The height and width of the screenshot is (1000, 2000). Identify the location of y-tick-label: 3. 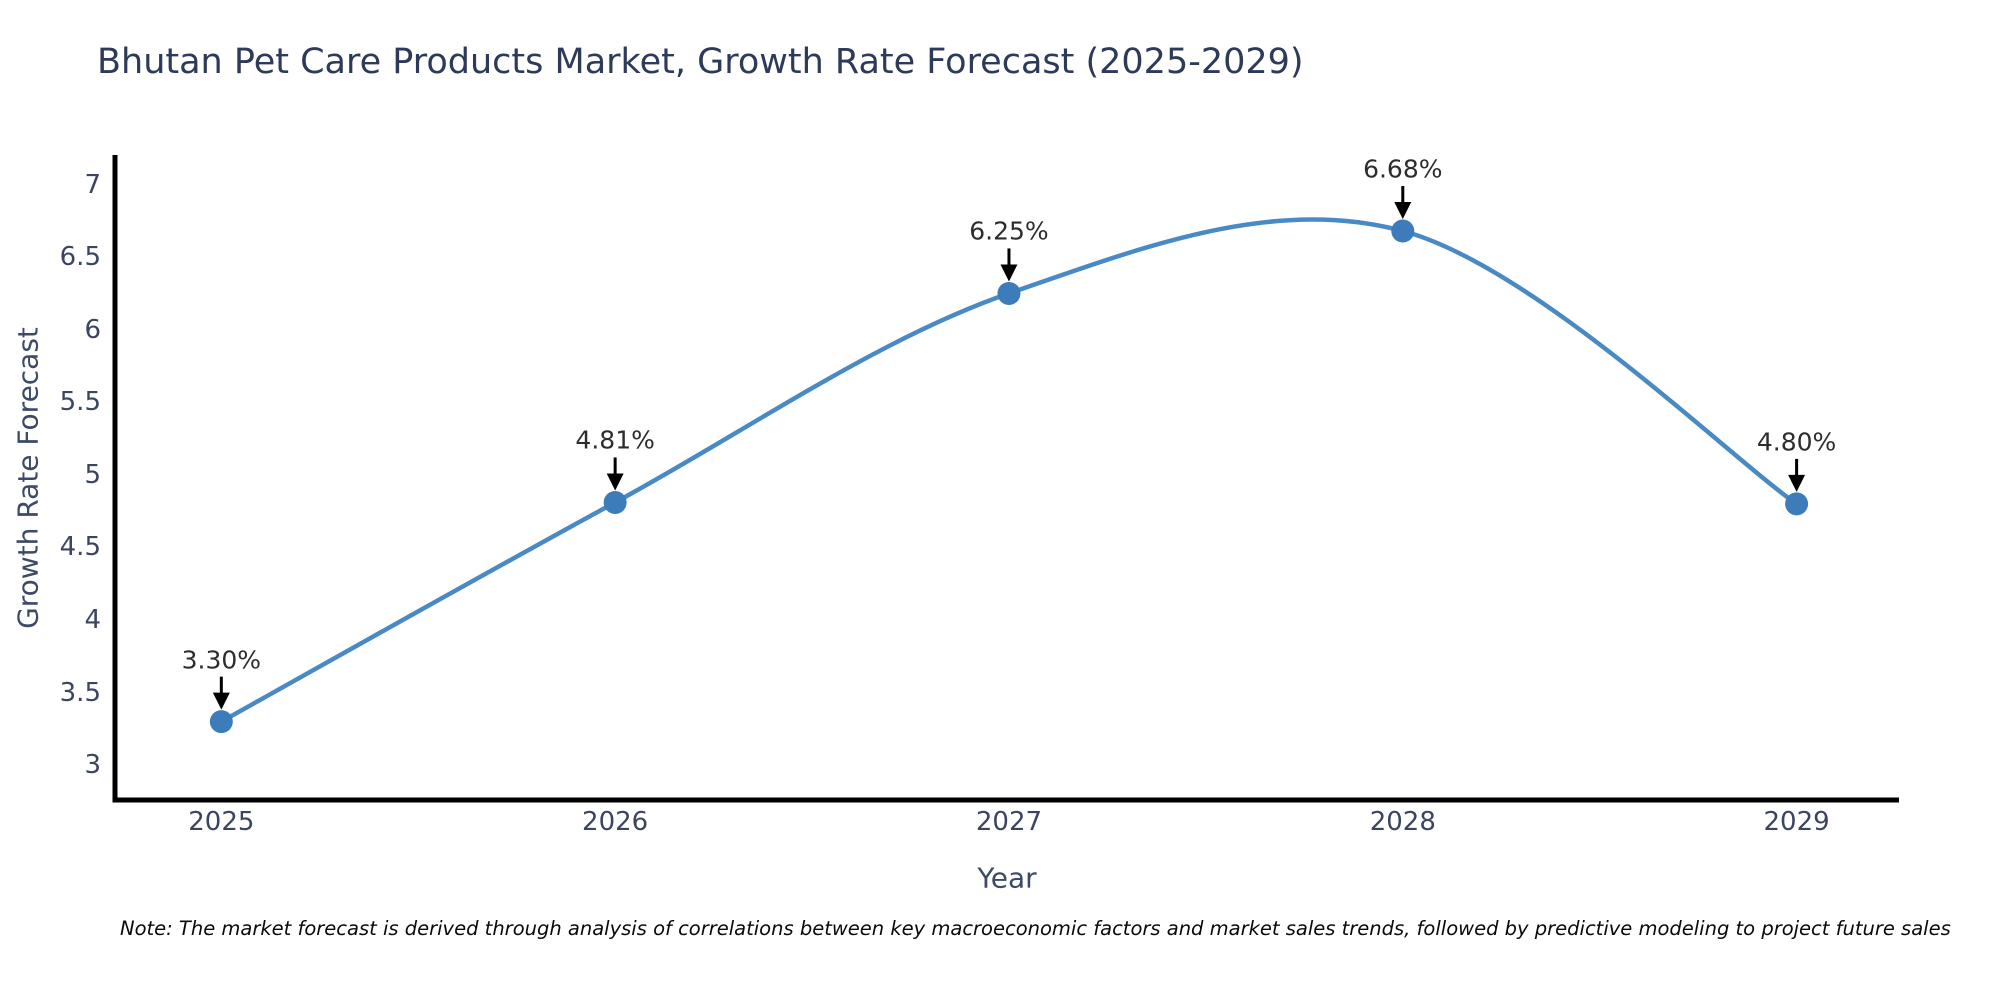
(92, 765).